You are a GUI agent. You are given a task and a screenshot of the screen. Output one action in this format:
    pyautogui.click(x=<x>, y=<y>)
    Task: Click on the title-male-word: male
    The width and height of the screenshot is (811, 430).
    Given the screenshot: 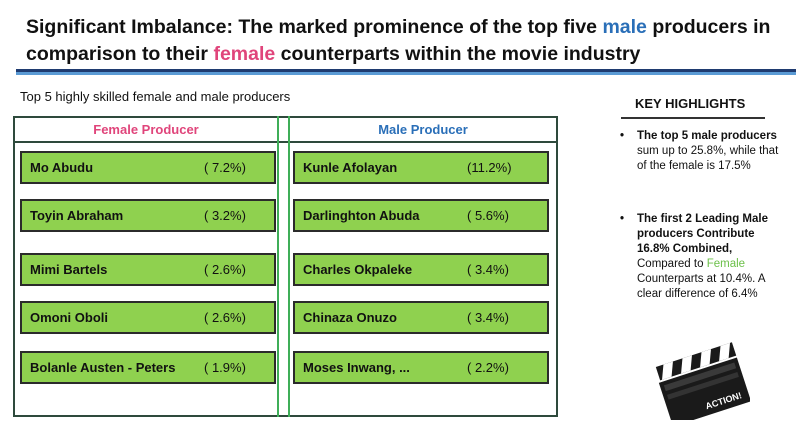 What is the action you would take?
    pyautogui.click(x=624, y=27)
    